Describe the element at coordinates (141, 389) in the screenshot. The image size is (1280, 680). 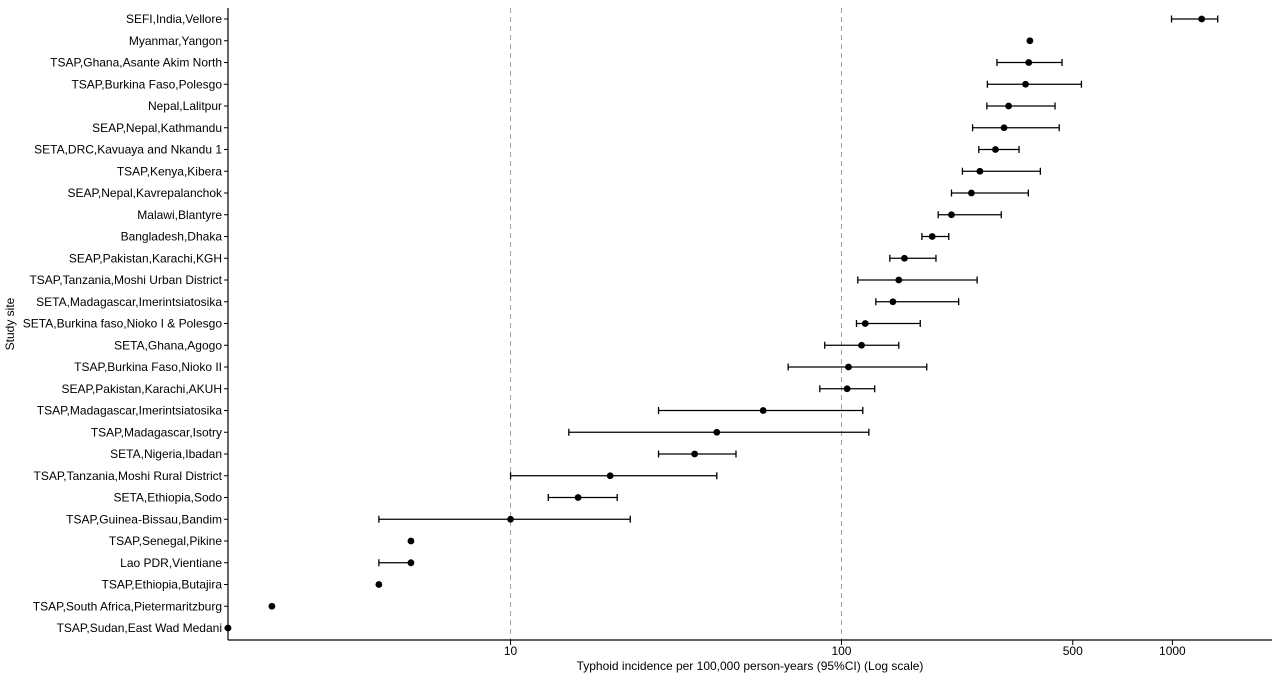
I see `site-label: SEAP,Pakistan,Karachi,AKUH` at that location.